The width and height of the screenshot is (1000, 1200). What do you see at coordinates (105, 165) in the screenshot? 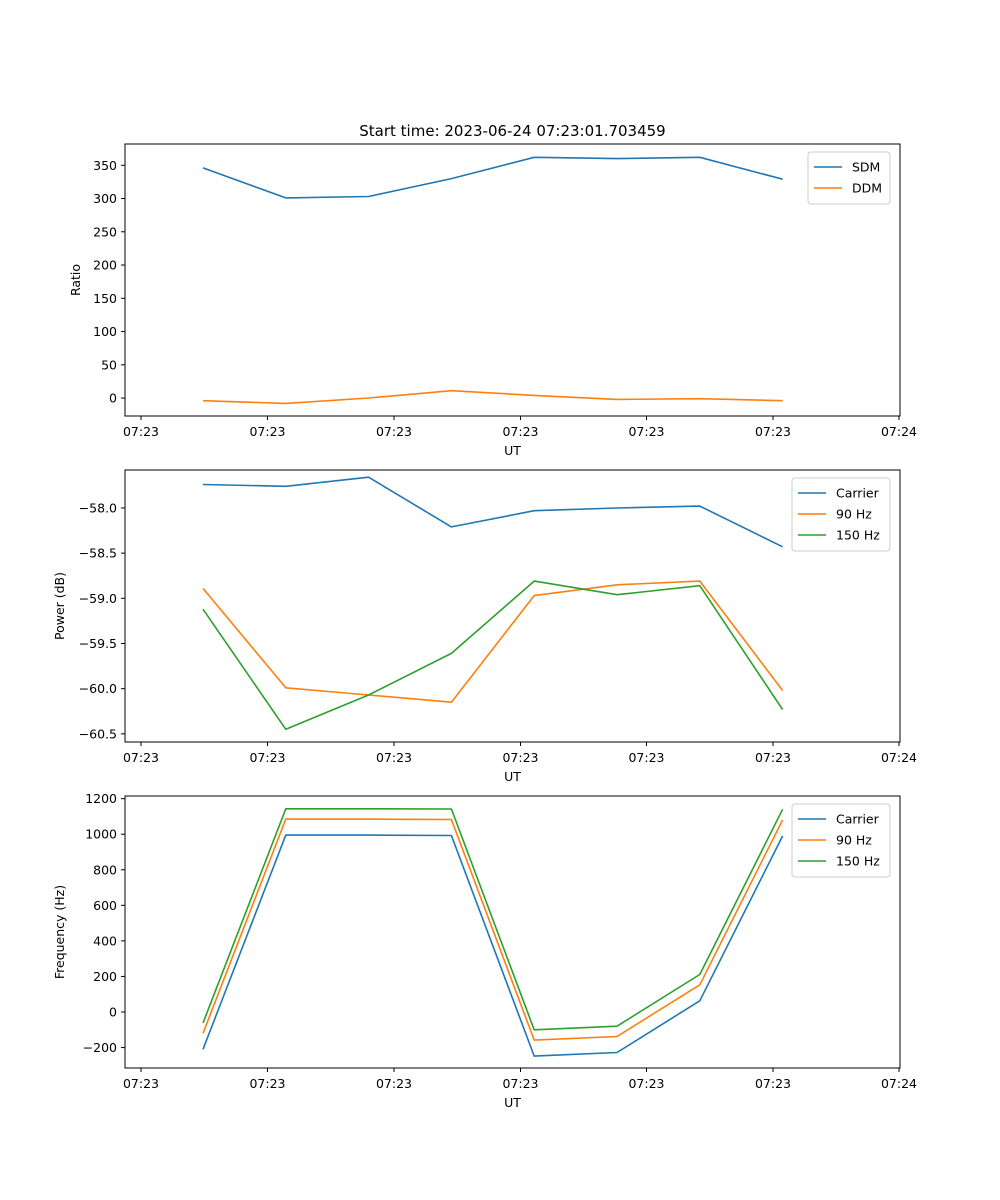
I see `y-tick-label: 350` at bounding box center [105, 165].